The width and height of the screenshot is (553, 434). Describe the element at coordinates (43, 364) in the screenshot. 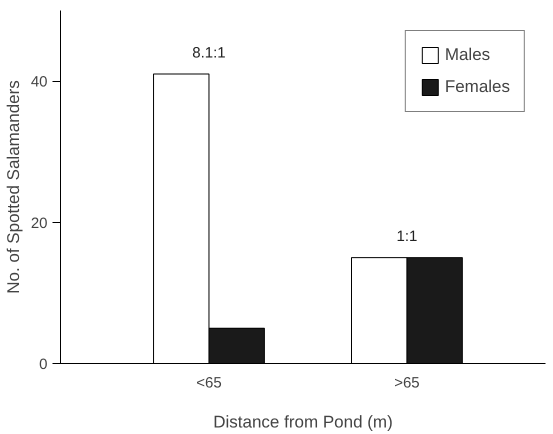

I see `y-tick-label: 0` at that location.